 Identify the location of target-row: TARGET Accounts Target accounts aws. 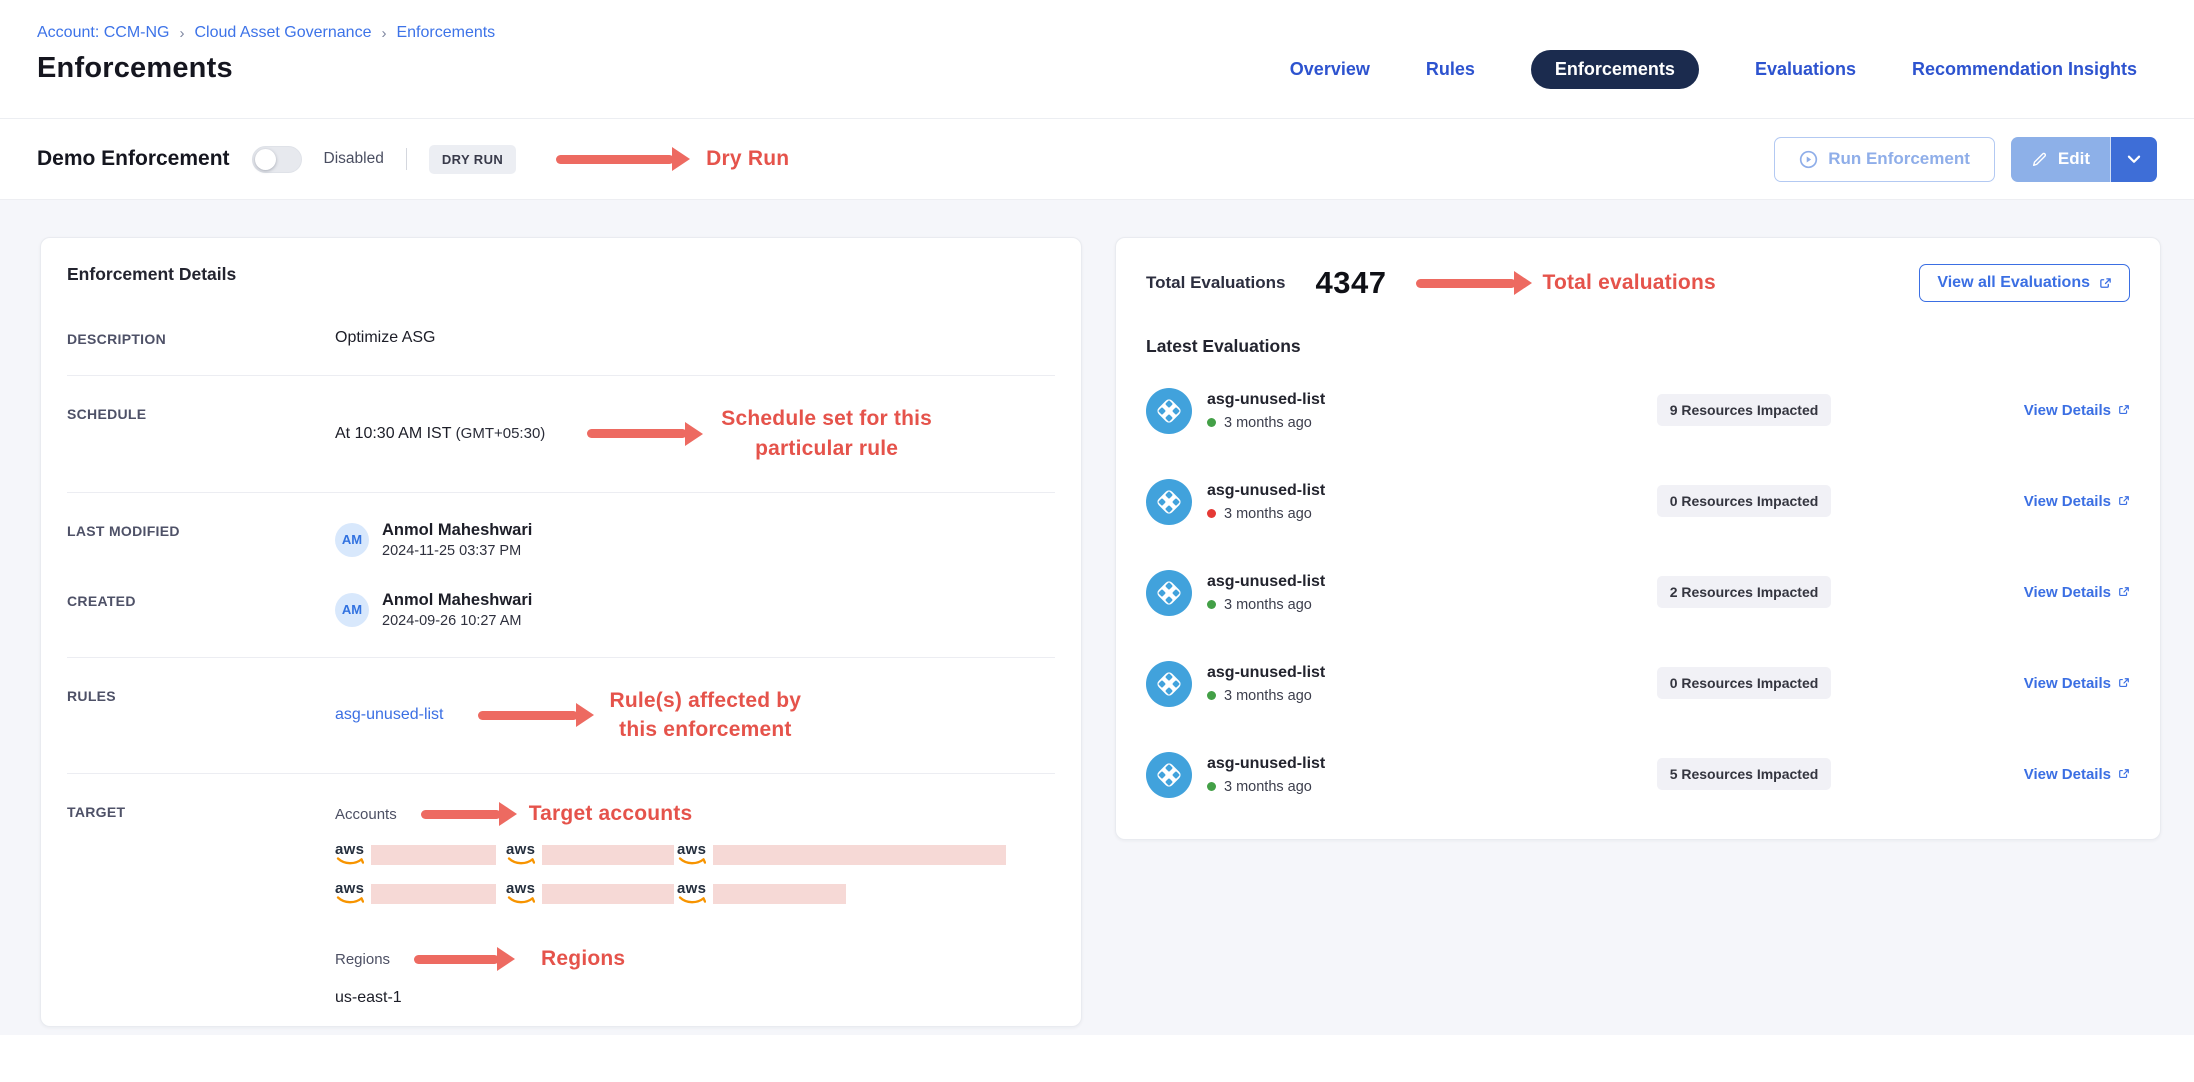
(561, 904).